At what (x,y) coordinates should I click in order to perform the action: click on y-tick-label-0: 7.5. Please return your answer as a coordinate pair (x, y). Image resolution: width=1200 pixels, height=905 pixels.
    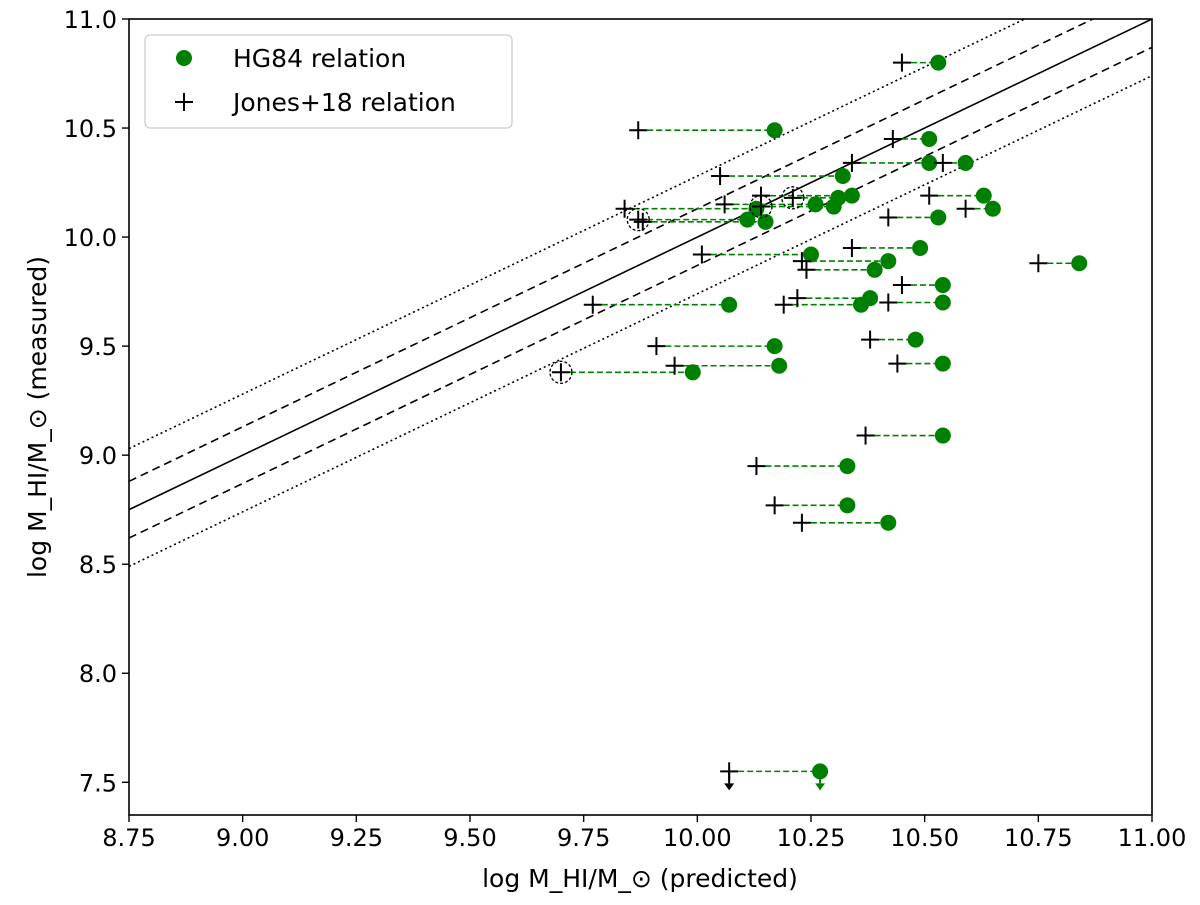
    Looking at the image, I should click on (98, 783).